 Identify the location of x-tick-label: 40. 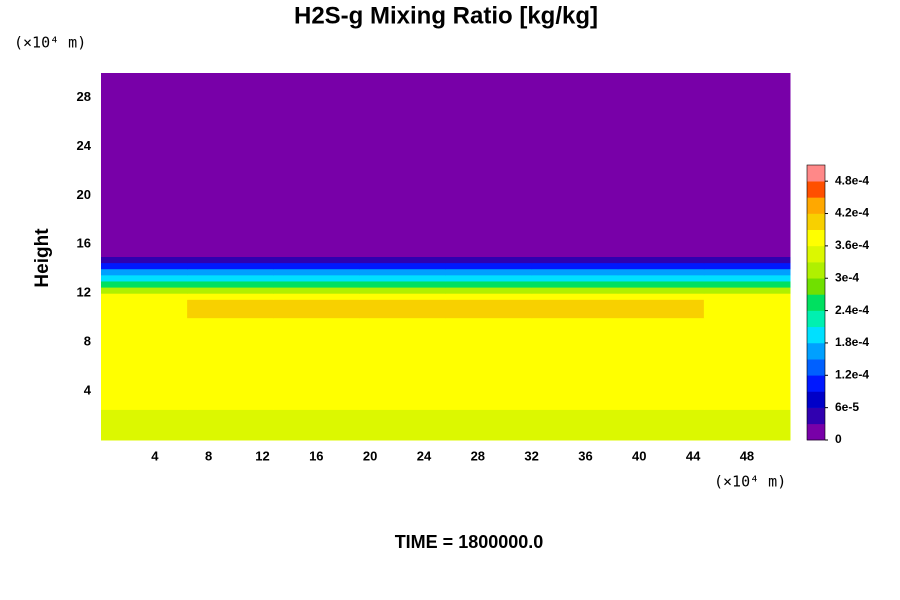
(639, 455).